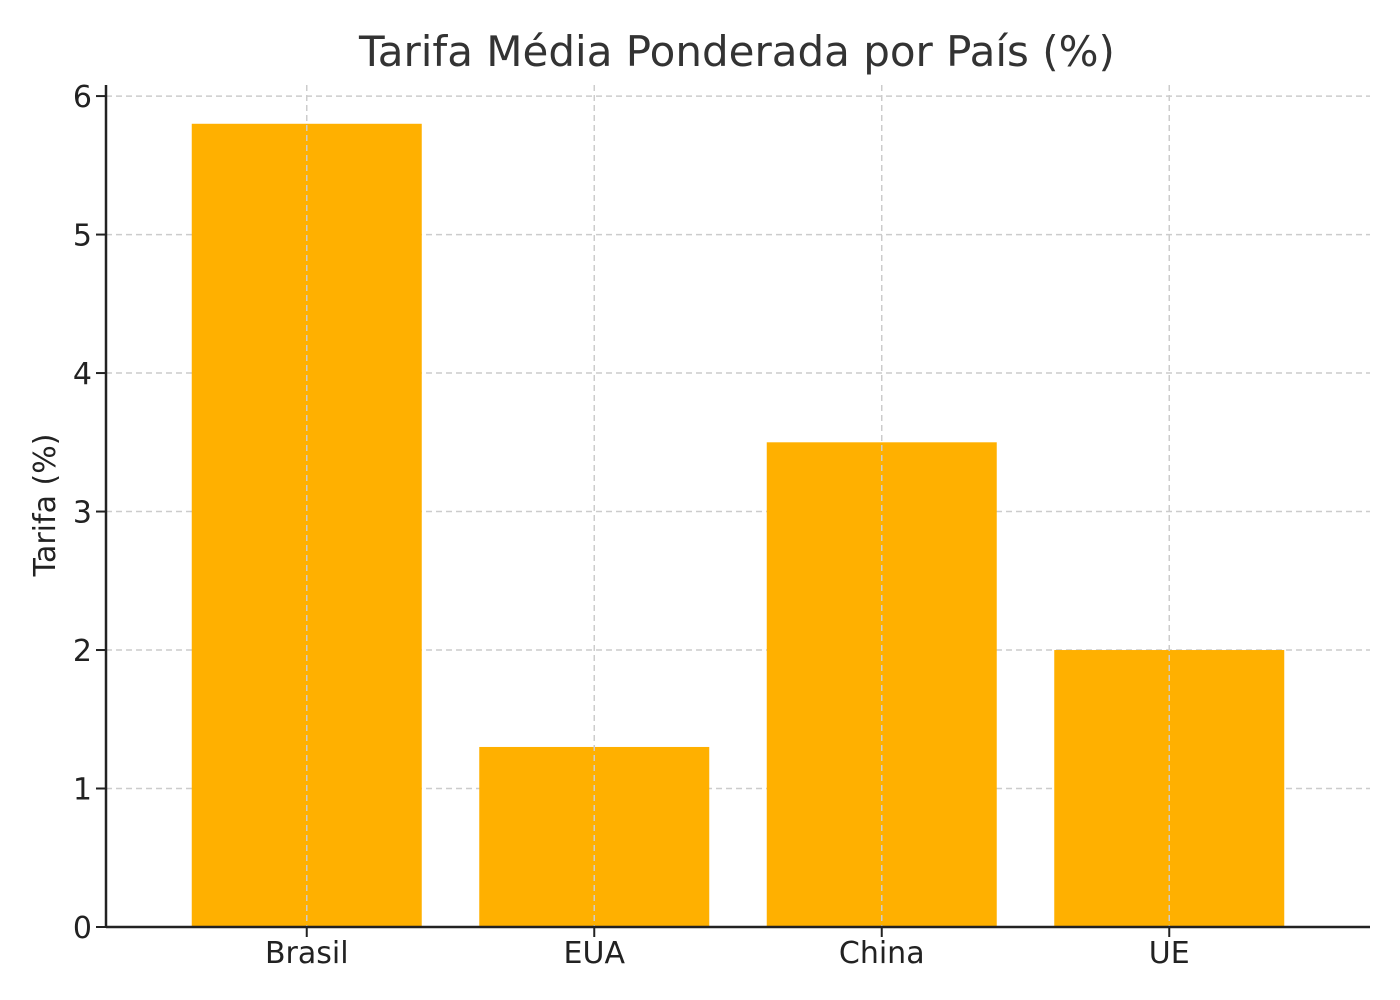 This screenshot has width=1400, height=1000. Describe the element at coordinates (82, 97) in the screenshot. I see `y-tick-label: 6` at that location.